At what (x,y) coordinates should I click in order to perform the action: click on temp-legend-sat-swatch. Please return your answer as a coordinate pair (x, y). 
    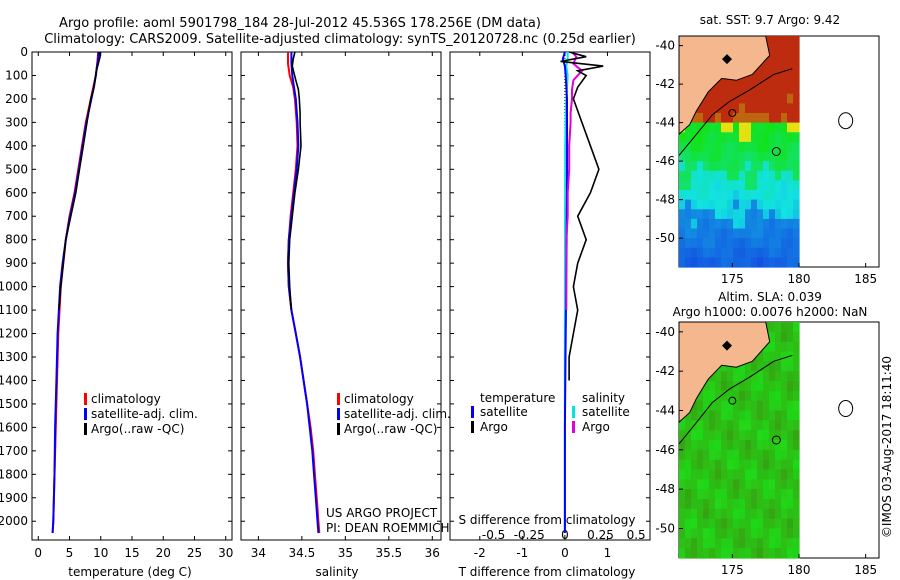
    Looking at the image, I should click on (85, 414).